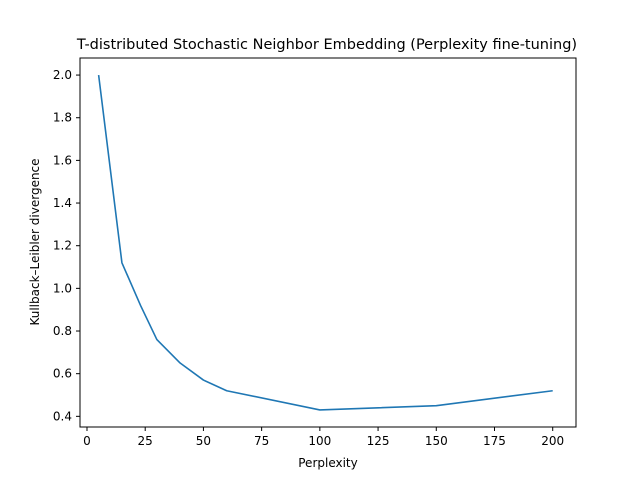 This screenshot has width=640, height=480. What do you see at coordinates (378, 441) in the screenshot?
I see `x-tick-label: 125` at bounding box center [378, 441].